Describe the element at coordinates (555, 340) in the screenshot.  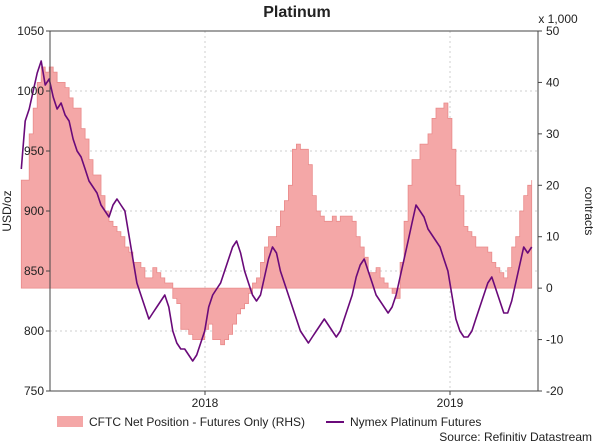
I see `right-tick-label: -10` at that location.